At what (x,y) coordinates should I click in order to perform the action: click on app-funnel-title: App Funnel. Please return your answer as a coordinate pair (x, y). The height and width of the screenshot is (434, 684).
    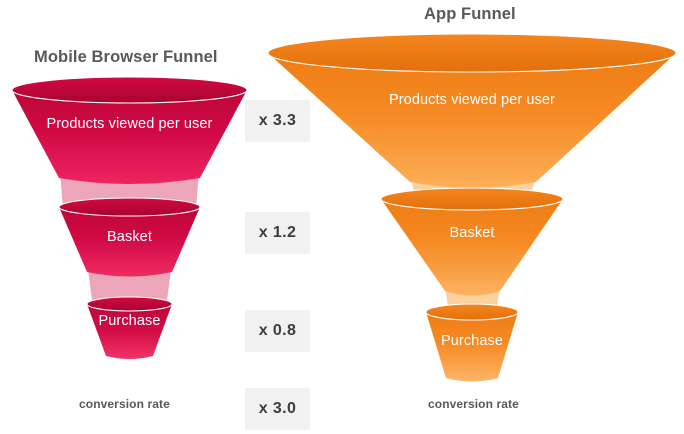
    Looking at the image, I should click on (470, 14).